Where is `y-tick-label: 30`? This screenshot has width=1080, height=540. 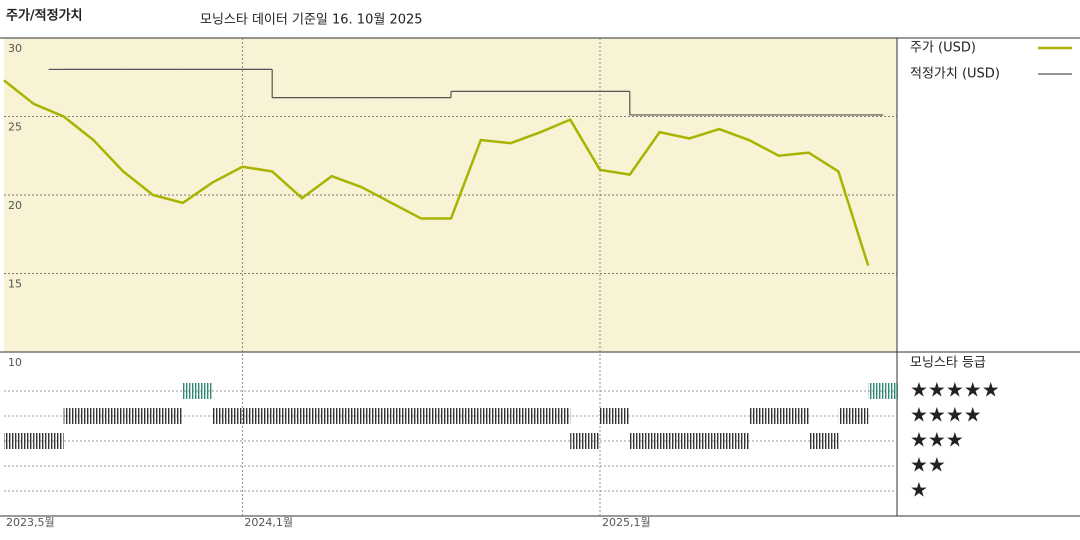
y-tick-label: 30 is located at coordinates (15, 48).